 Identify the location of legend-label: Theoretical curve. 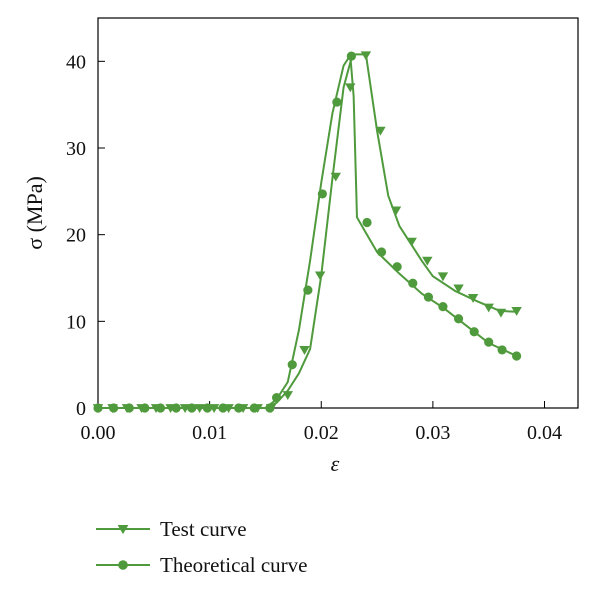
(234, 565).